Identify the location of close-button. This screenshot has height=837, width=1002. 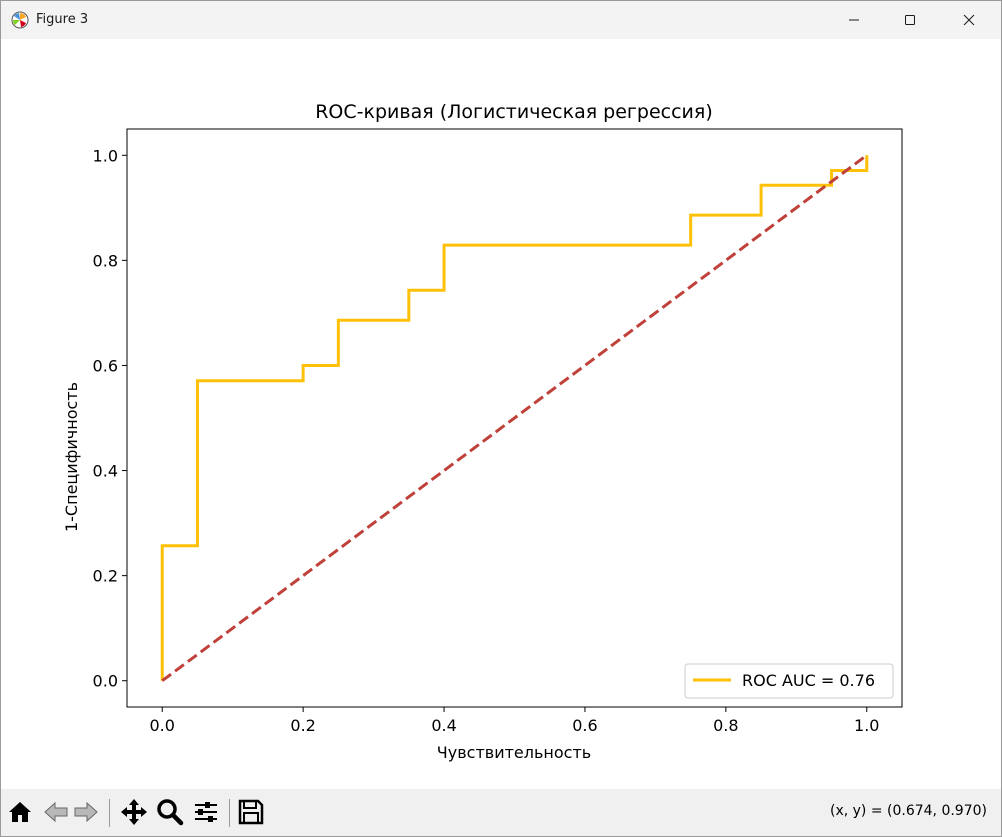
(969, 20).